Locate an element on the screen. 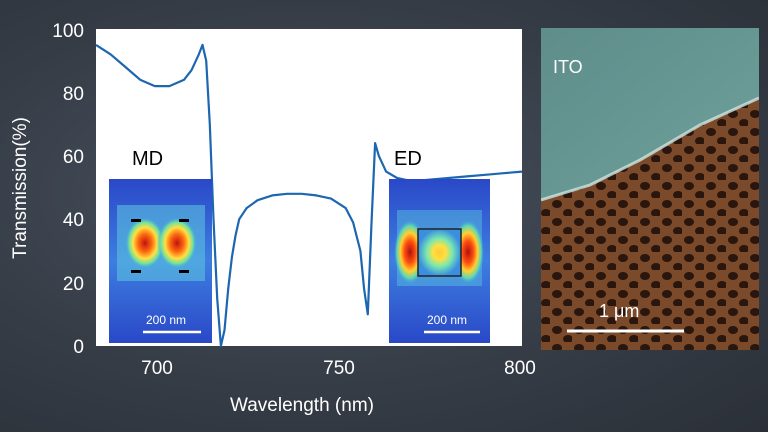  y-tick-label: 80 is located at coordinates (73, 94).